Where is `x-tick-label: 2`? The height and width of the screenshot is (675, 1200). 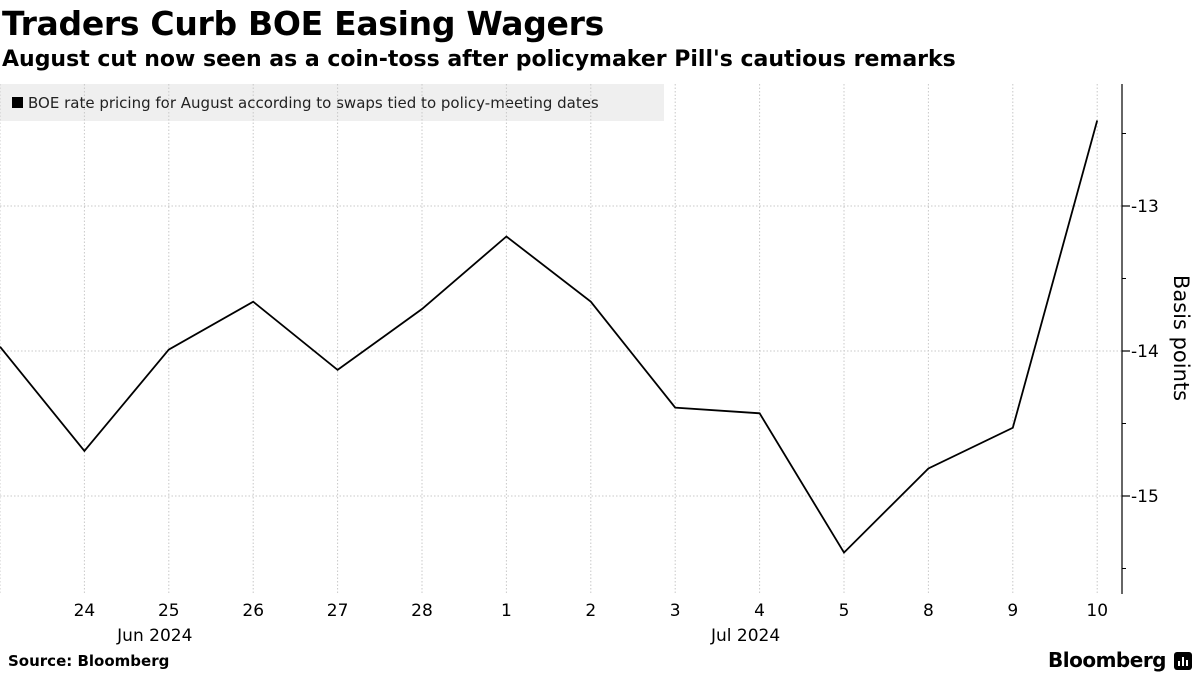 x-tick-label: 2 is located at coordinates (590, 611).